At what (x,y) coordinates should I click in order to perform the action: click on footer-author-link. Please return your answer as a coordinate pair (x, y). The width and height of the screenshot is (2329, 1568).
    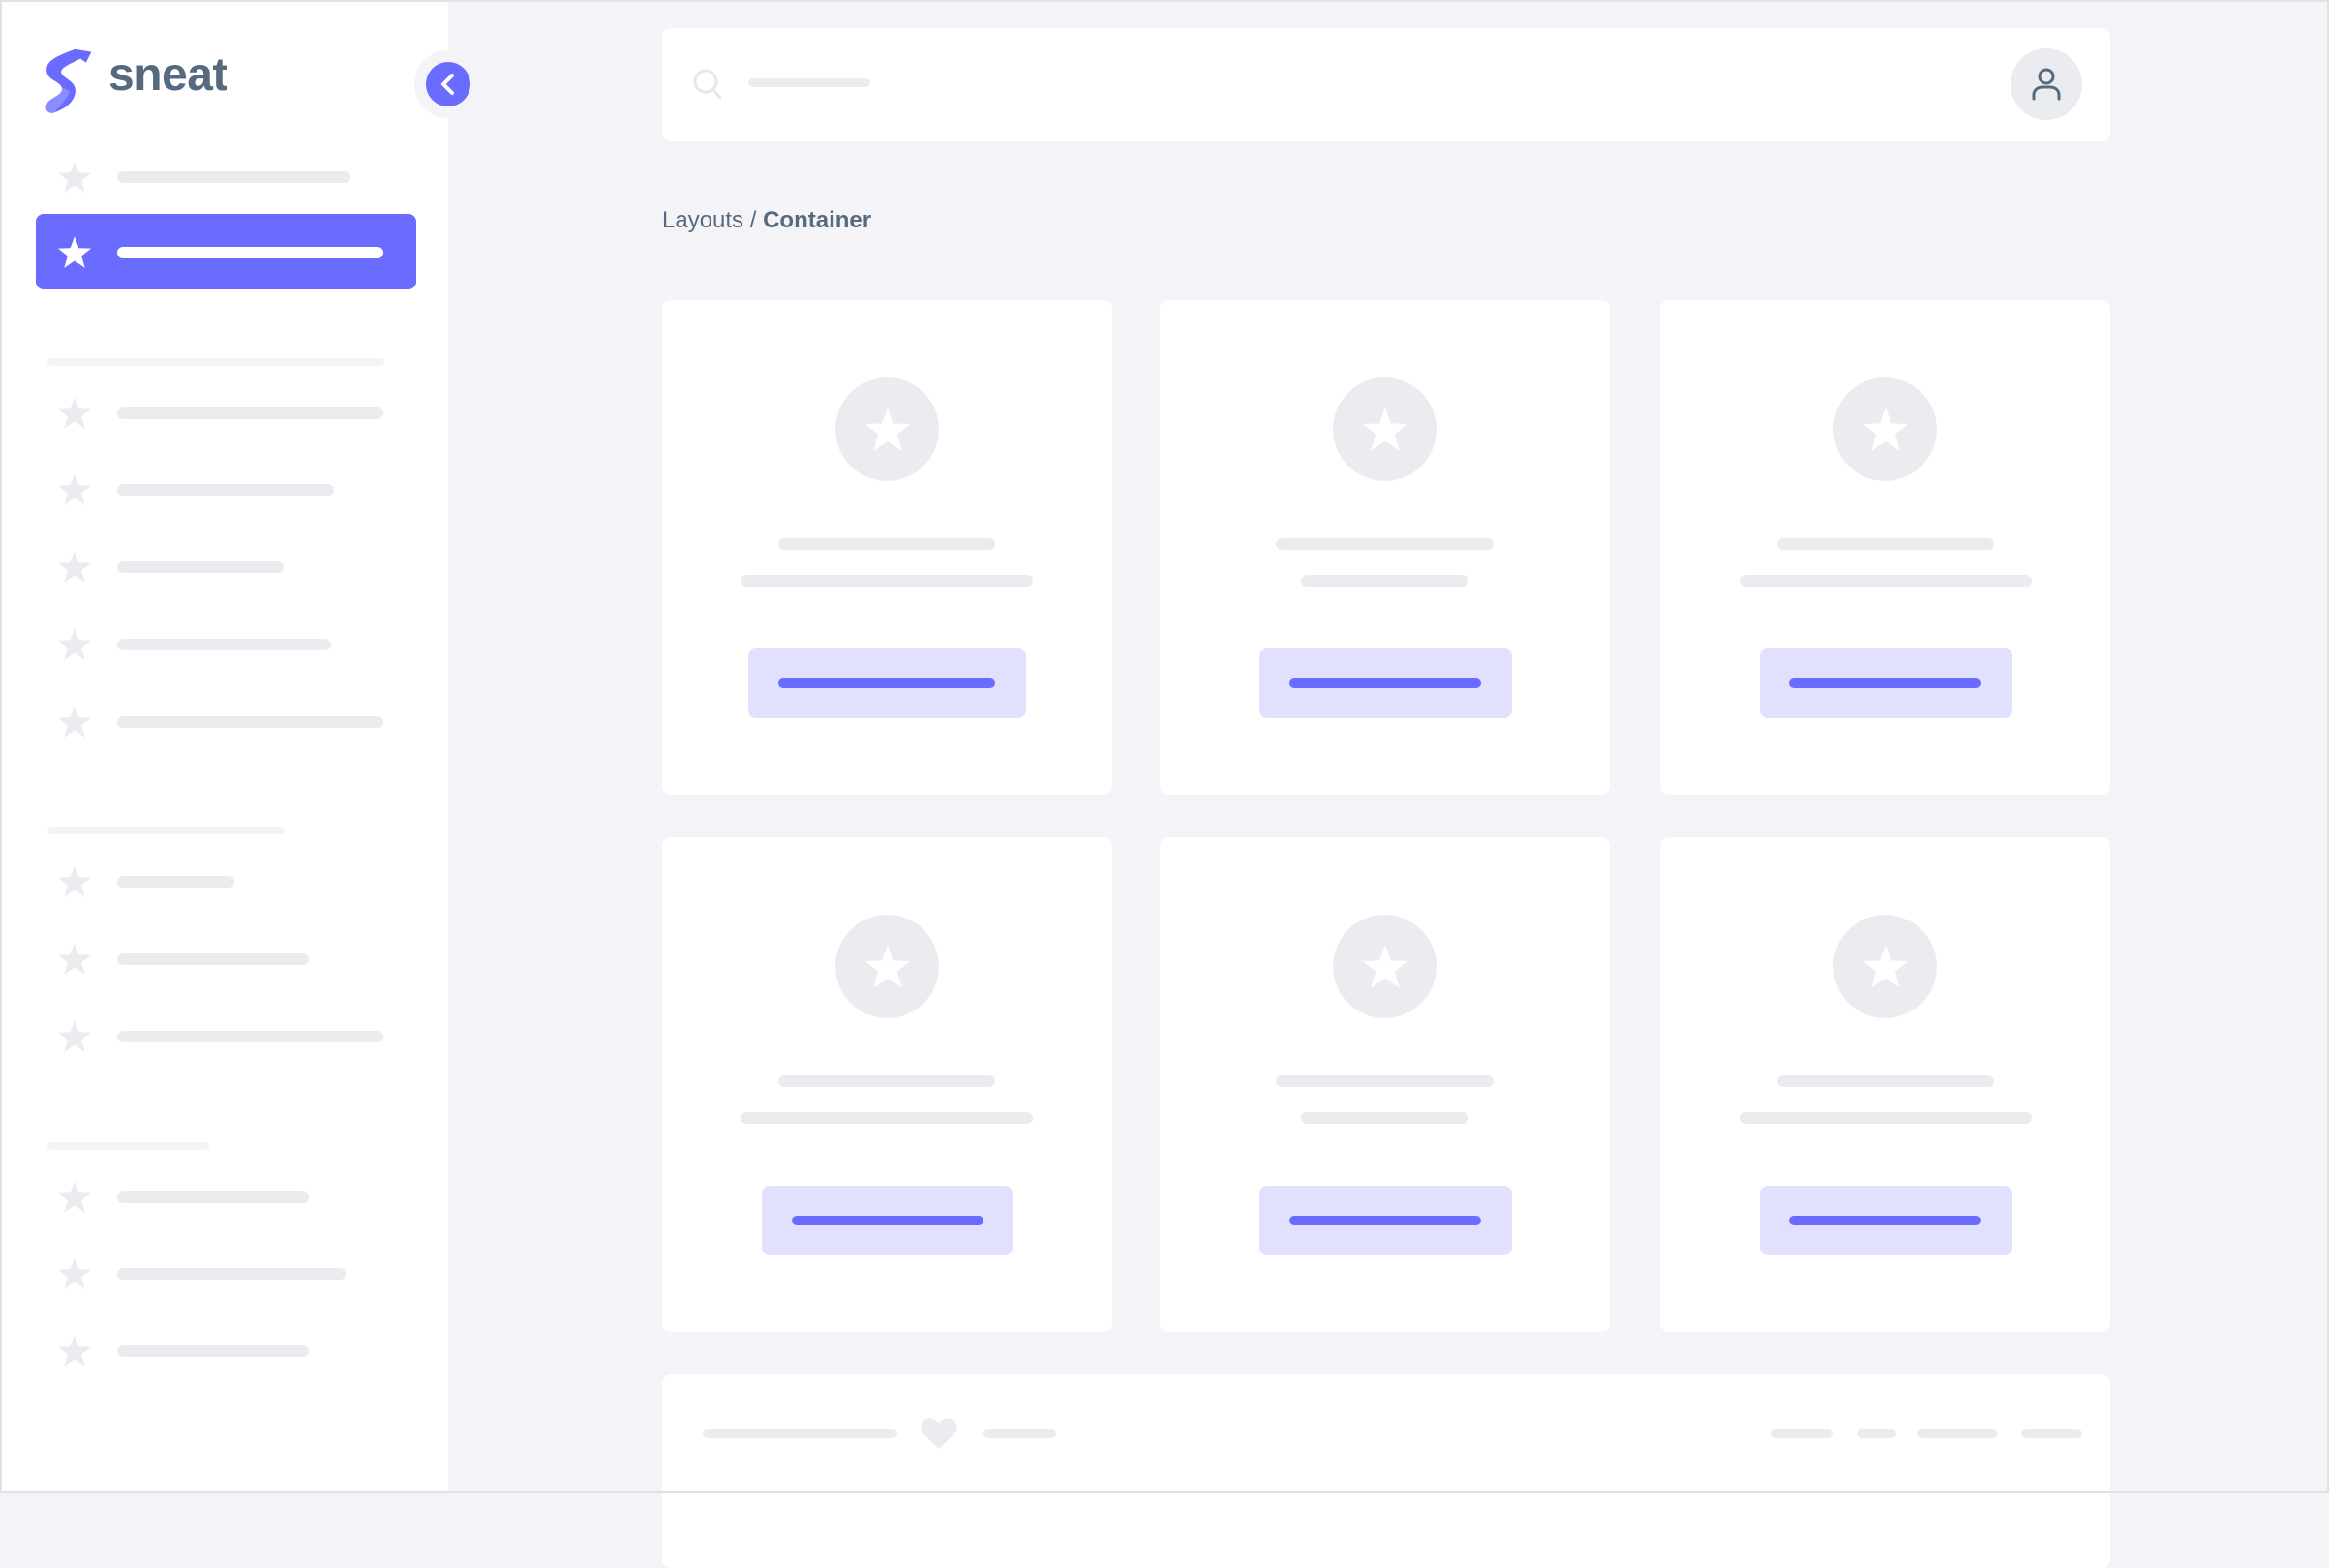
    Looking at the image, I should click on (1020, 1433).